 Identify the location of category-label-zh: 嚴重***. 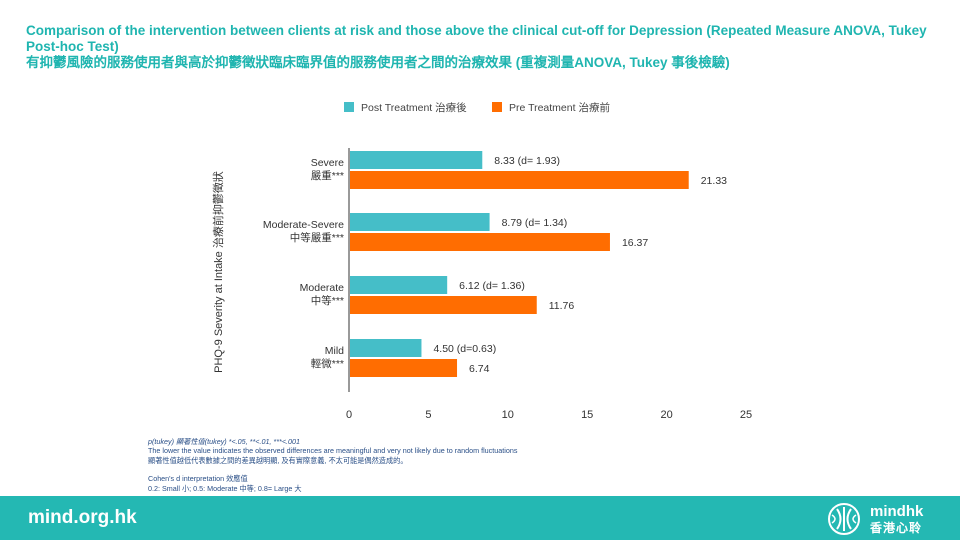
(327, 175).